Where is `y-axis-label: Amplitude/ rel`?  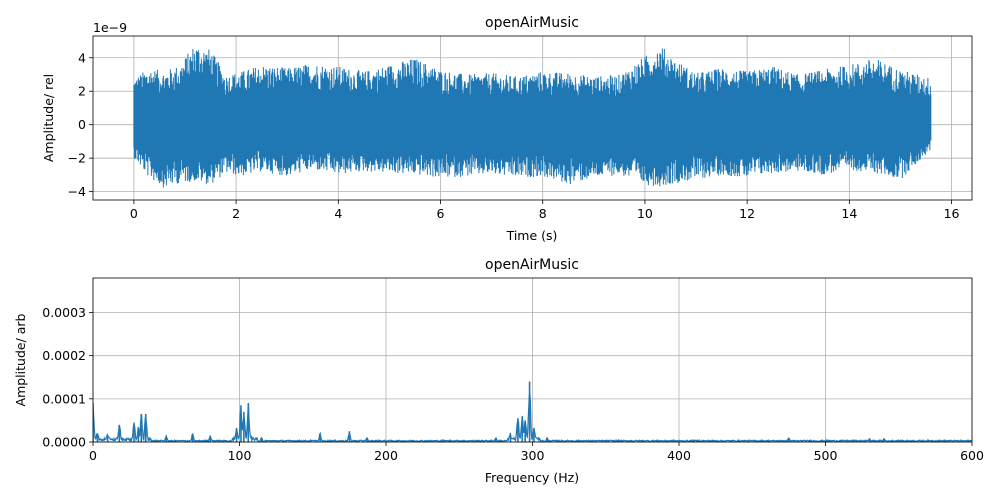
y-axis-label: Amplitude/ rel is located at coordinates (48, 118).